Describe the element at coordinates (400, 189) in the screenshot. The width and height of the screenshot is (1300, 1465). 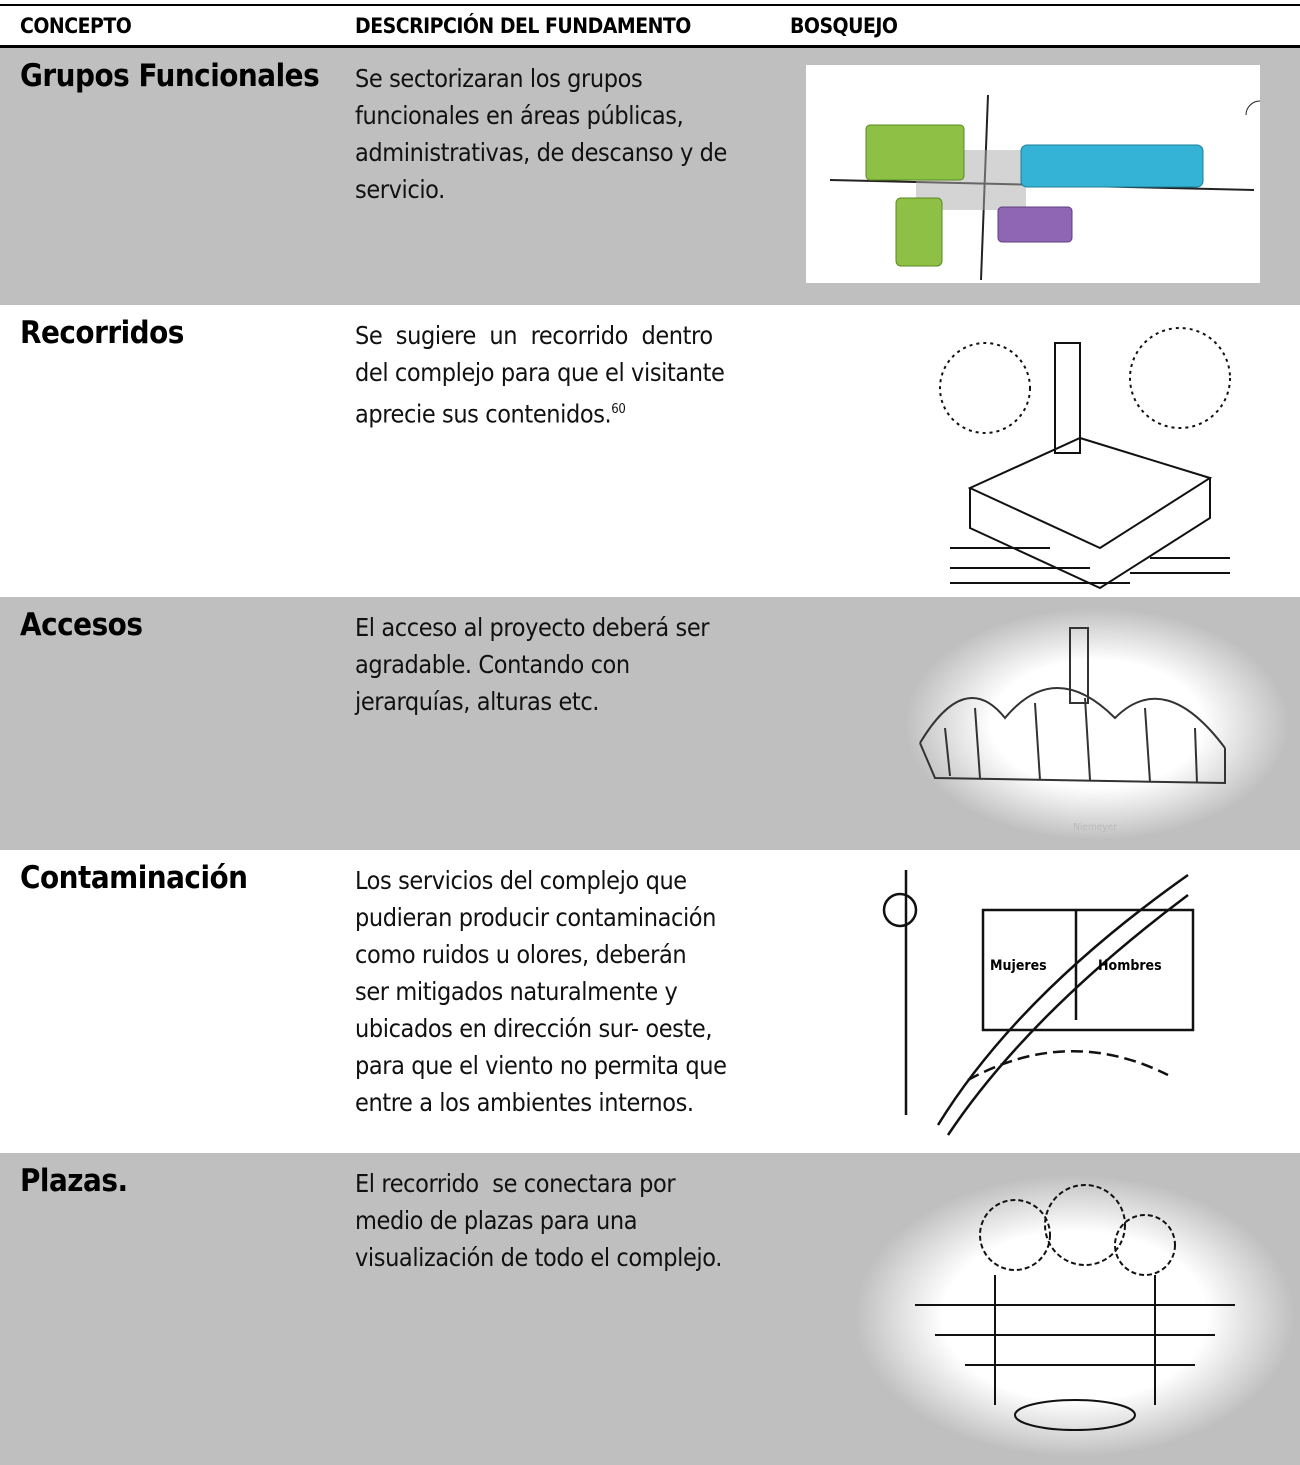
I see `description-line: servicio.` at that location.